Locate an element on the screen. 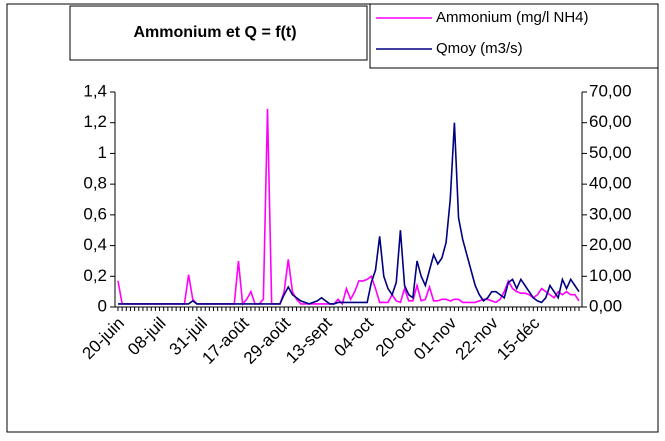  y2-tick-label: 30,00 is located at coordinates (610, 213).